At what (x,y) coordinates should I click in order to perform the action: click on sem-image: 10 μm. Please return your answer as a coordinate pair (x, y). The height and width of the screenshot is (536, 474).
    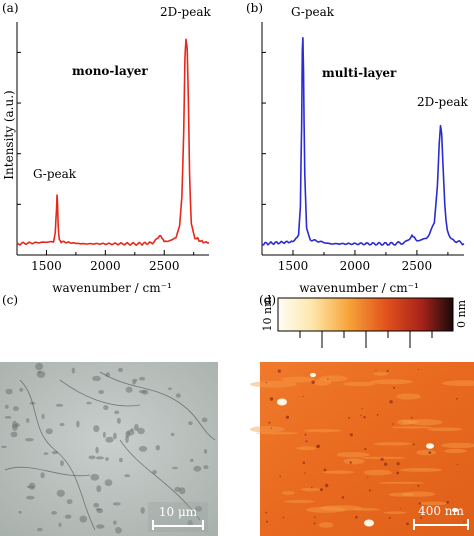
    Looking at the image, I should click on (109, 449).